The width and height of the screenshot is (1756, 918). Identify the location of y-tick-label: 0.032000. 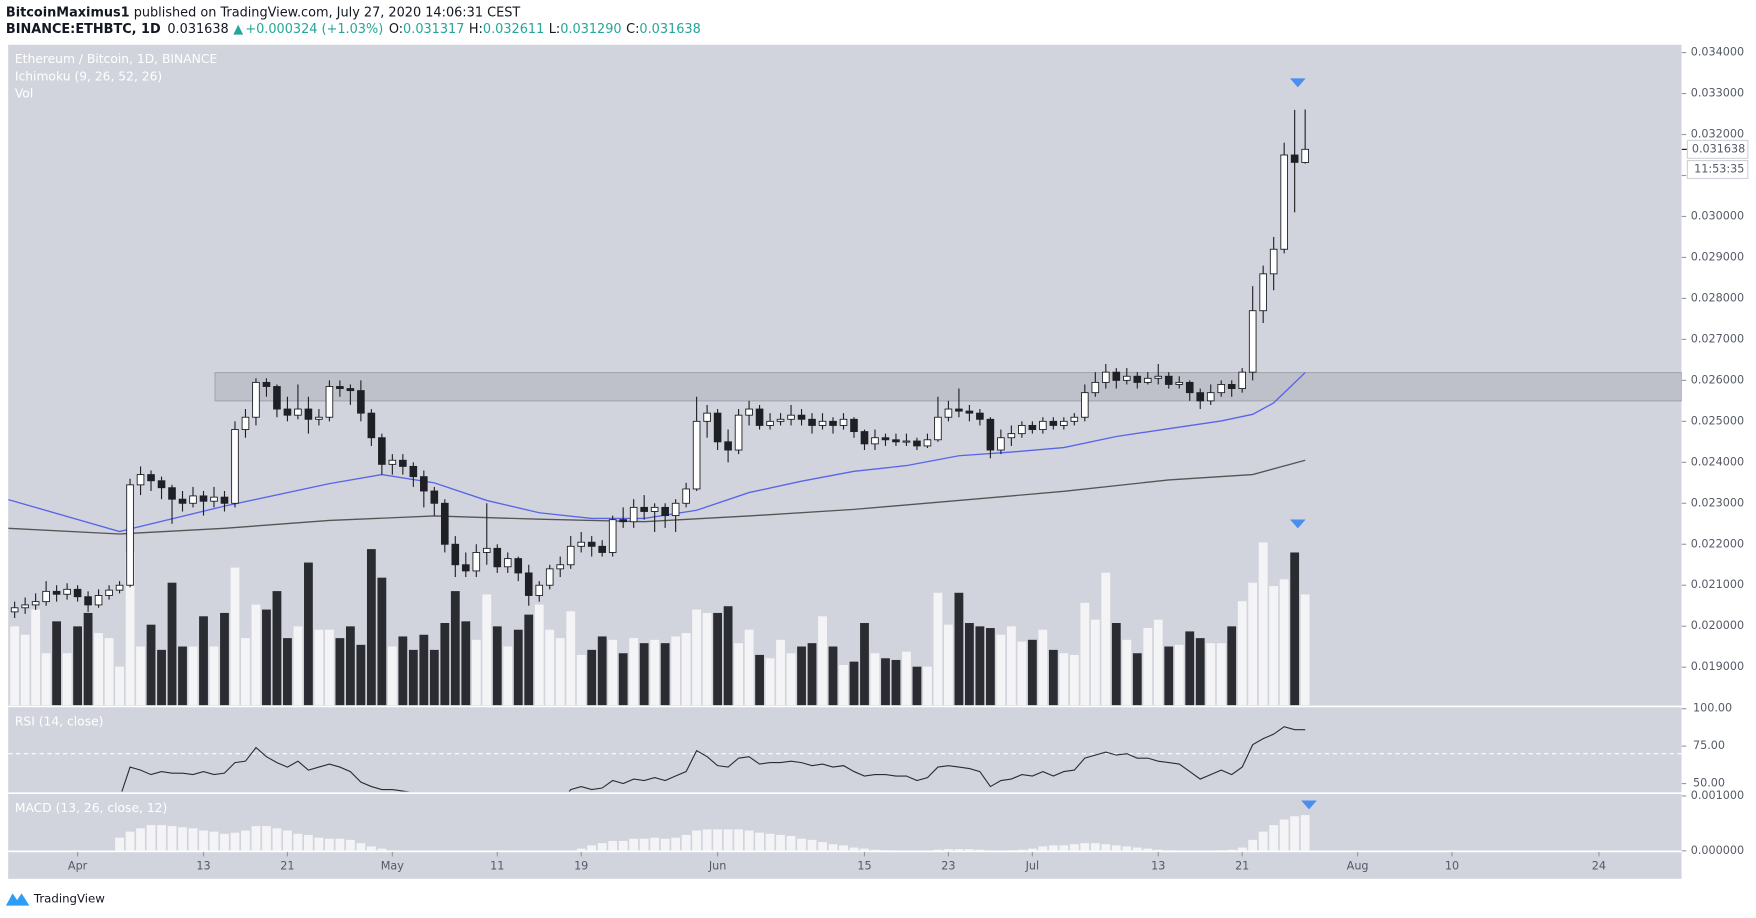
(1717, 134).